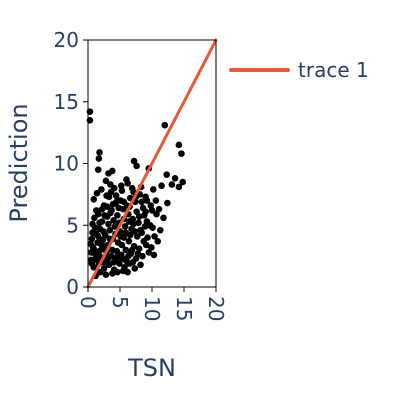 This screenshot has width=400, height=400. Describe the element at coordinates (184, 308) in the screenshot. I see `x-tick-label: 15` at that location.